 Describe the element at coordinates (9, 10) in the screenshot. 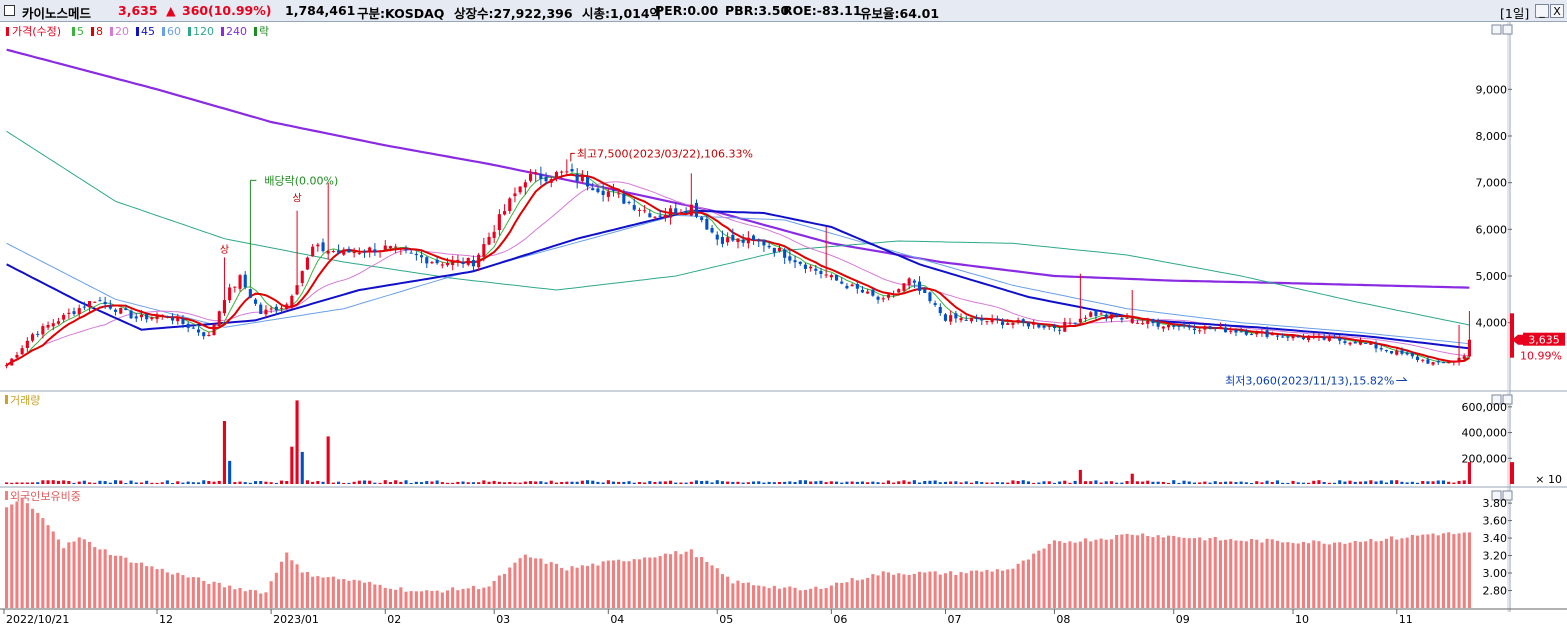

I see `select-checkbox` at that location.